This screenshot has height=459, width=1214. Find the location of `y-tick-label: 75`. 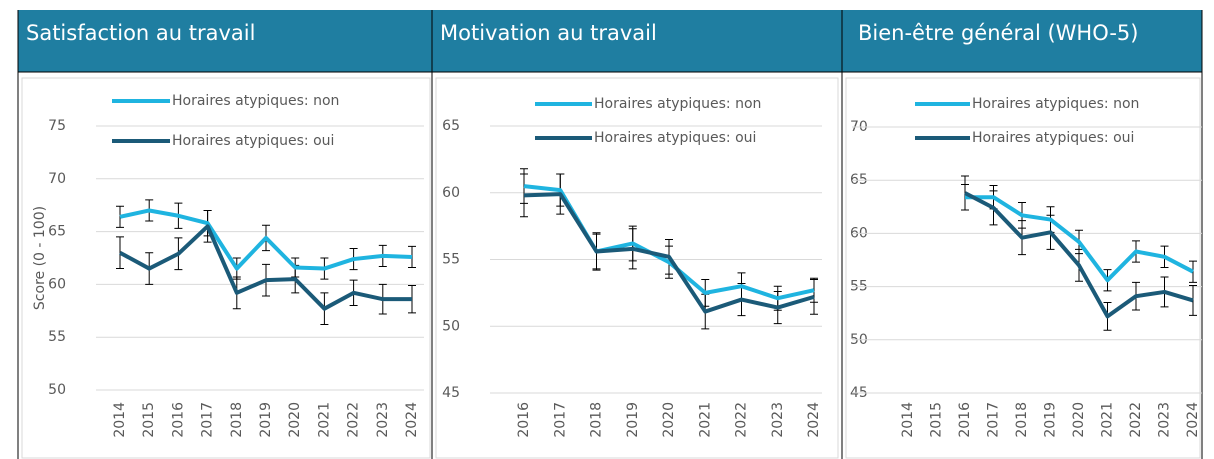

y-tick-label: 75 is located at coordinates (57, 126).